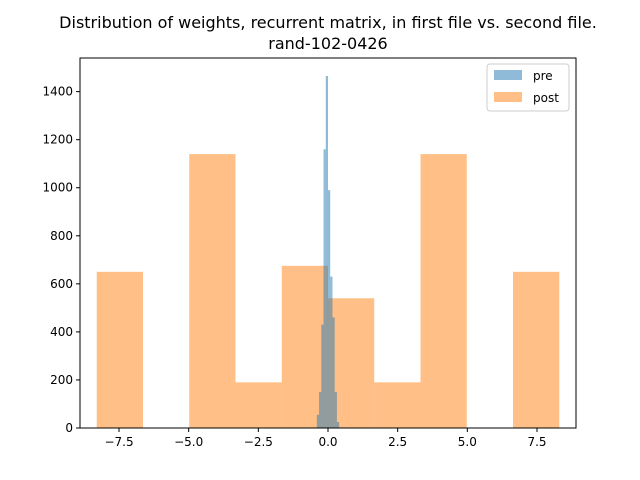 This screenshot has width=640, height=480. I want to click on x-tick-label: −5.0, so click(188, 442).